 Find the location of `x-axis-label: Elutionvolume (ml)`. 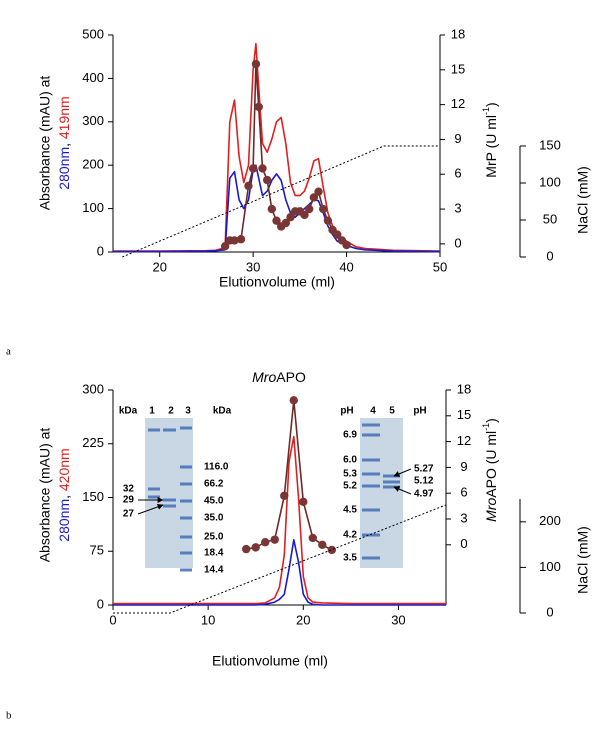

x-axis-label: Elutionvolume (ml) is located at coordinates (270, 661).